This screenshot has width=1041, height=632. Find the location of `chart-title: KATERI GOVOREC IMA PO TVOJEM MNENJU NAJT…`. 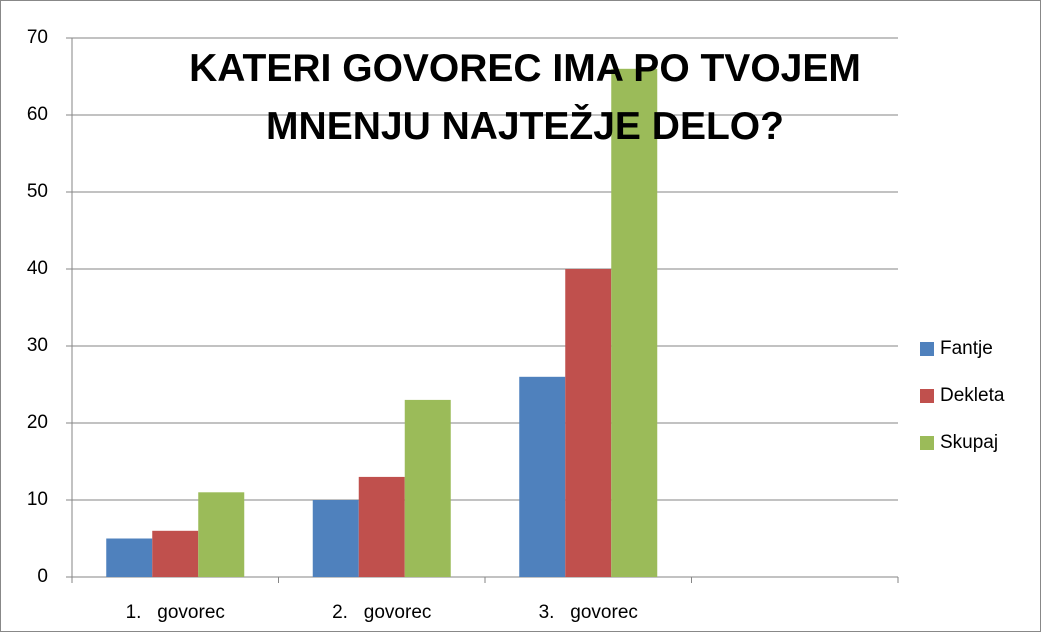

chart-title: KATERI GOVOREC IMA PO TVOJEM MNENJU NAJT… is located at coordinates (525, 97).